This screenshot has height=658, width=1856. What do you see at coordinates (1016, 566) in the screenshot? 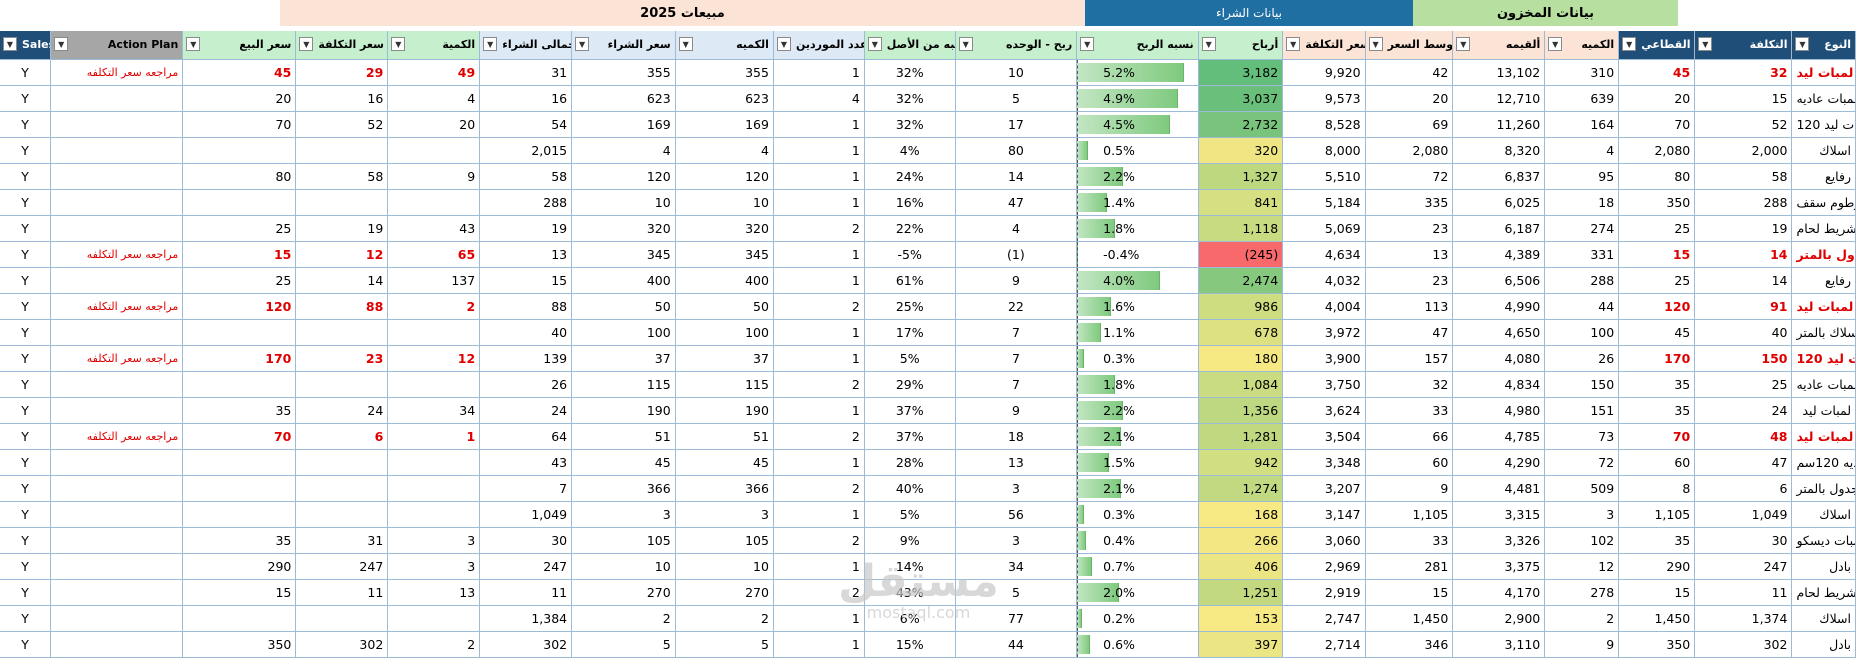
I see `cell-unit-profit: 34` at bounding box center [1016, 566].